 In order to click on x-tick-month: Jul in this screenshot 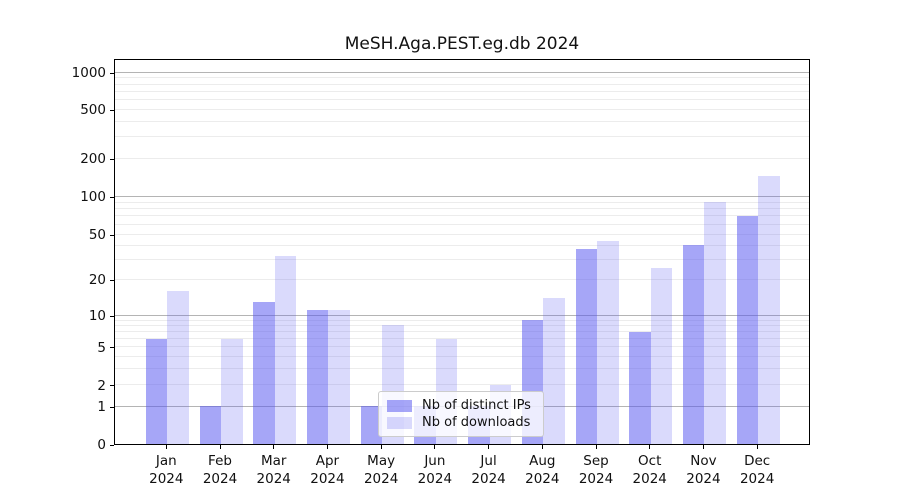, I will do `click(488, 461)`.